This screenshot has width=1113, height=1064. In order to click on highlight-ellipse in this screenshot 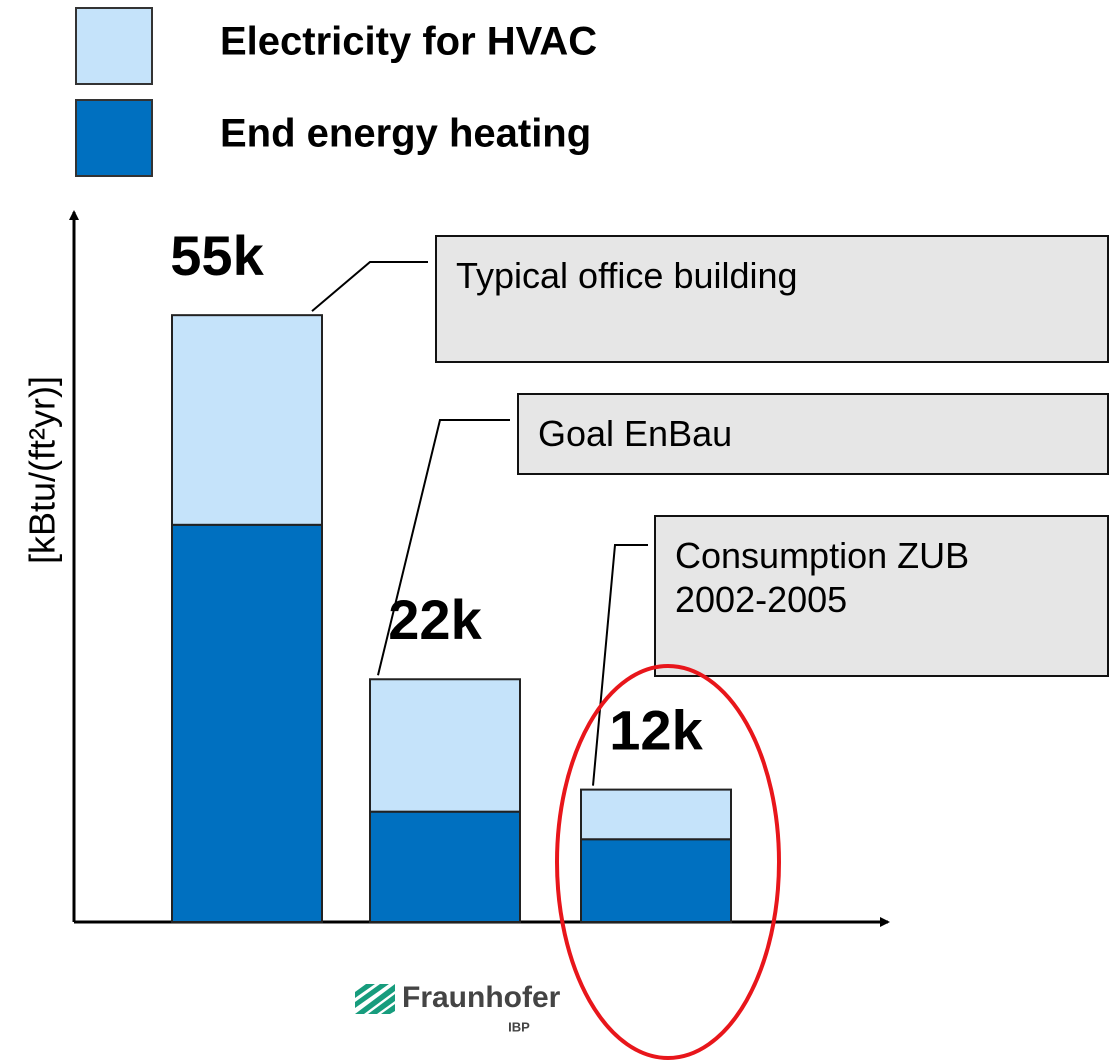, I will do `click(668, 862)`.